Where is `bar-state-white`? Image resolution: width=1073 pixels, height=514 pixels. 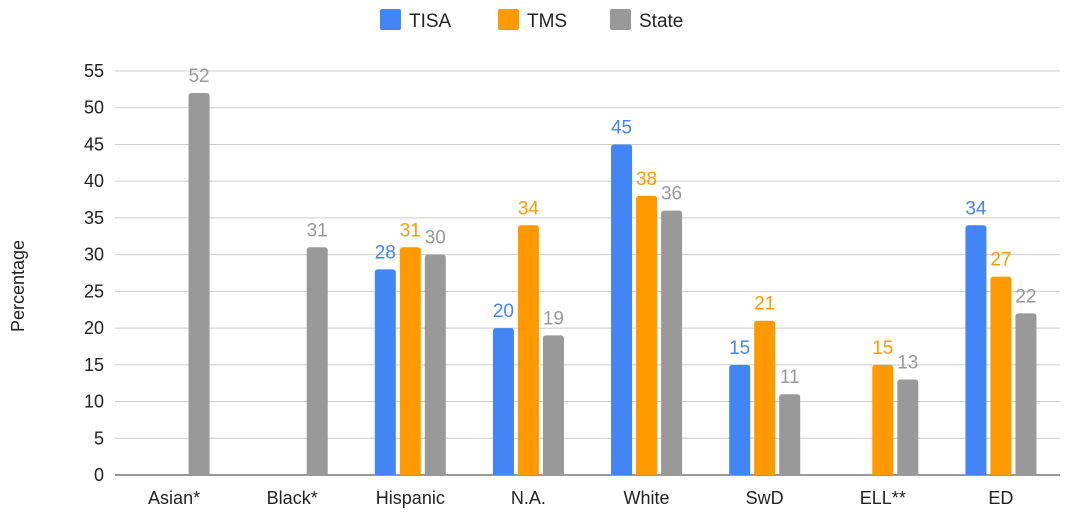
bar-state-white is located at coordinates (672, 342).